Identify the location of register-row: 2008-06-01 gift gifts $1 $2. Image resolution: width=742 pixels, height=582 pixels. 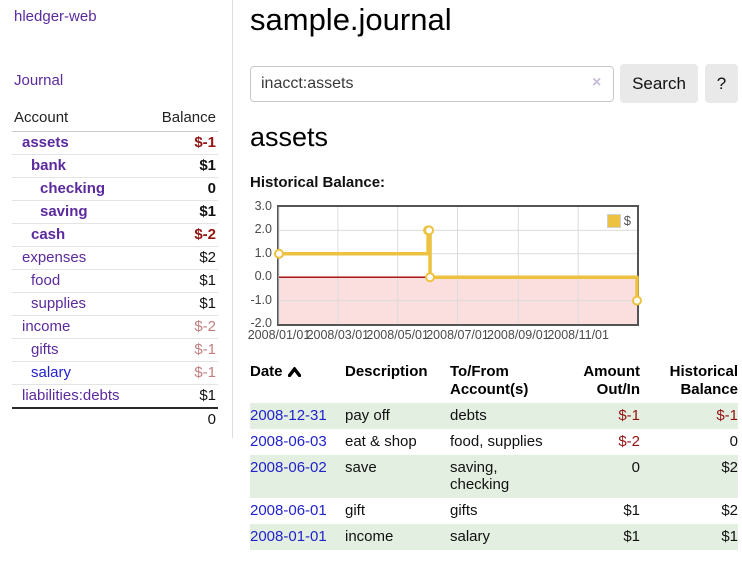
(494, 511).